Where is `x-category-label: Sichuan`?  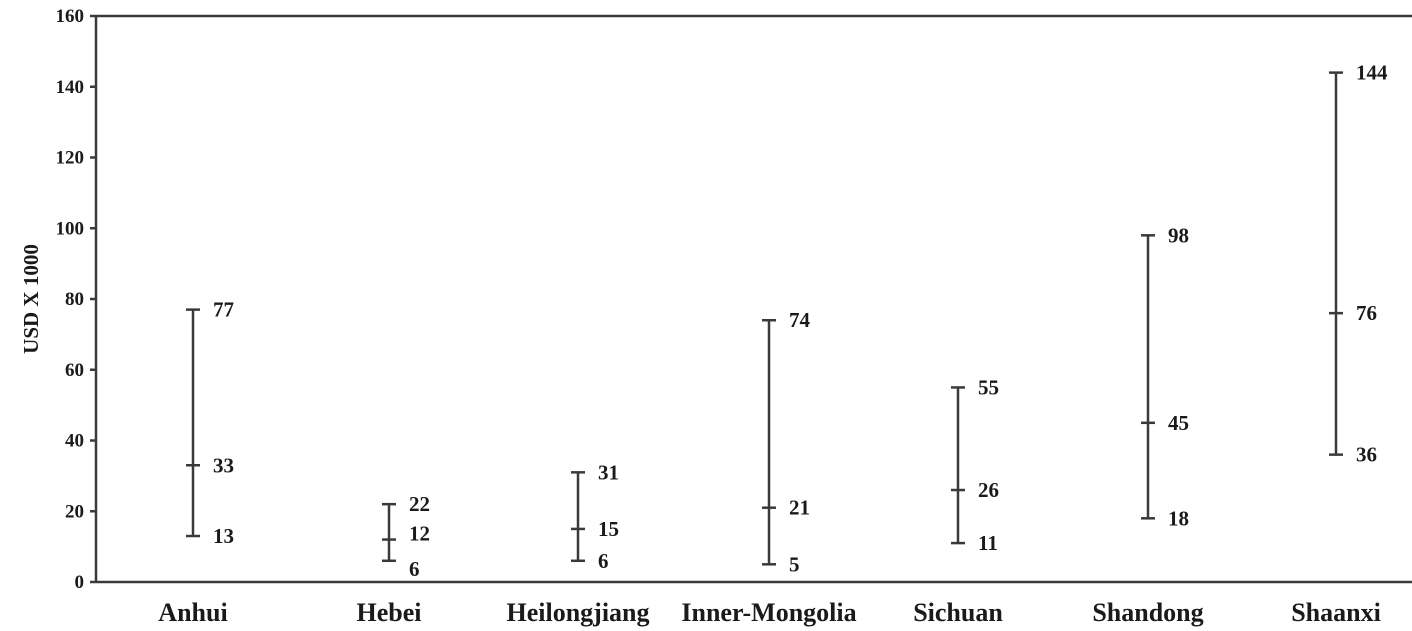 x-category-label: Sichuan is located at coordinates (958, 612).